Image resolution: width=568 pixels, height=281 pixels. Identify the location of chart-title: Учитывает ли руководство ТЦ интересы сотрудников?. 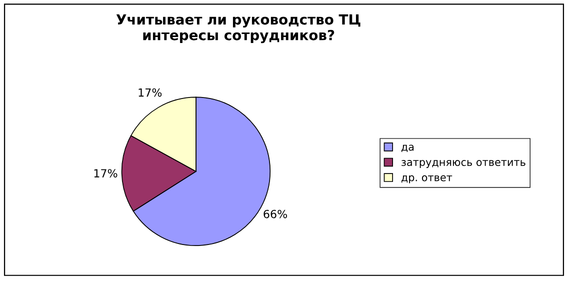
(238, 29).